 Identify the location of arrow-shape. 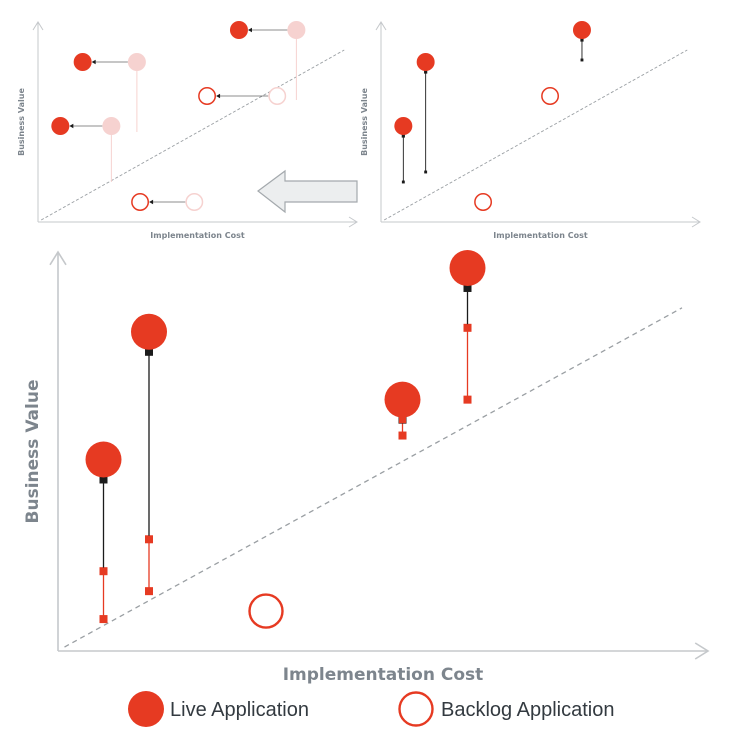
(307, 191).